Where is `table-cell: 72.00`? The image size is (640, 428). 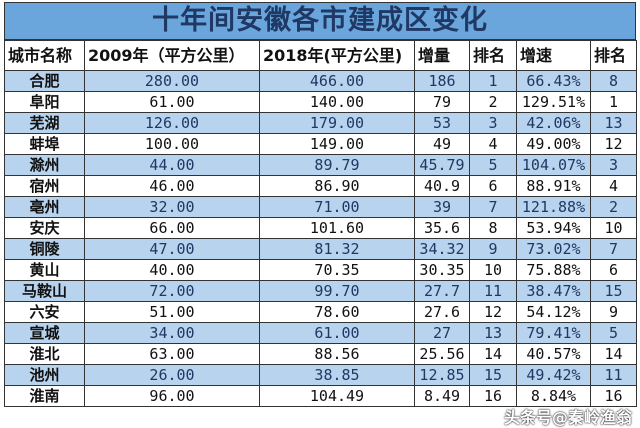 table-cell: 72.00 is located at coordinates (172, 291).